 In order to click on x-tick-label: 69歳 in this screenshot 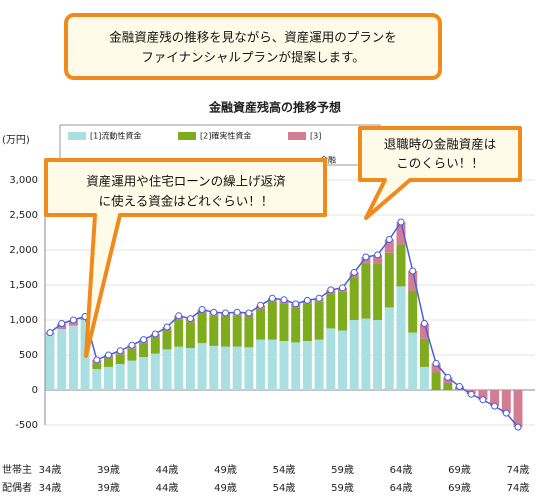, I will do `click(459, 470)`.